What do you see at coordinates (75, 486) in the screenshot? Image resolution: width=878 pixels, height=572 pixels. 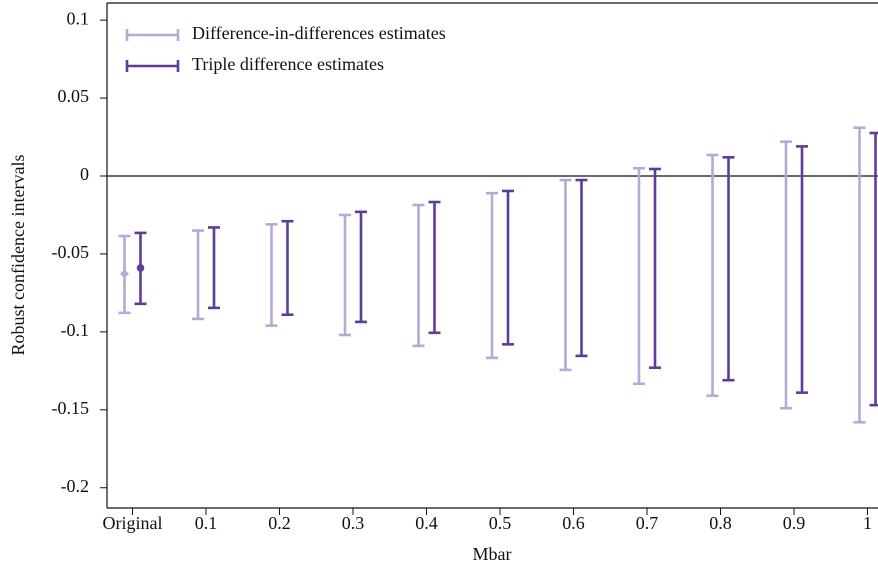 I see `y-tick-label: -0.2` at bounding box center [75, 486].